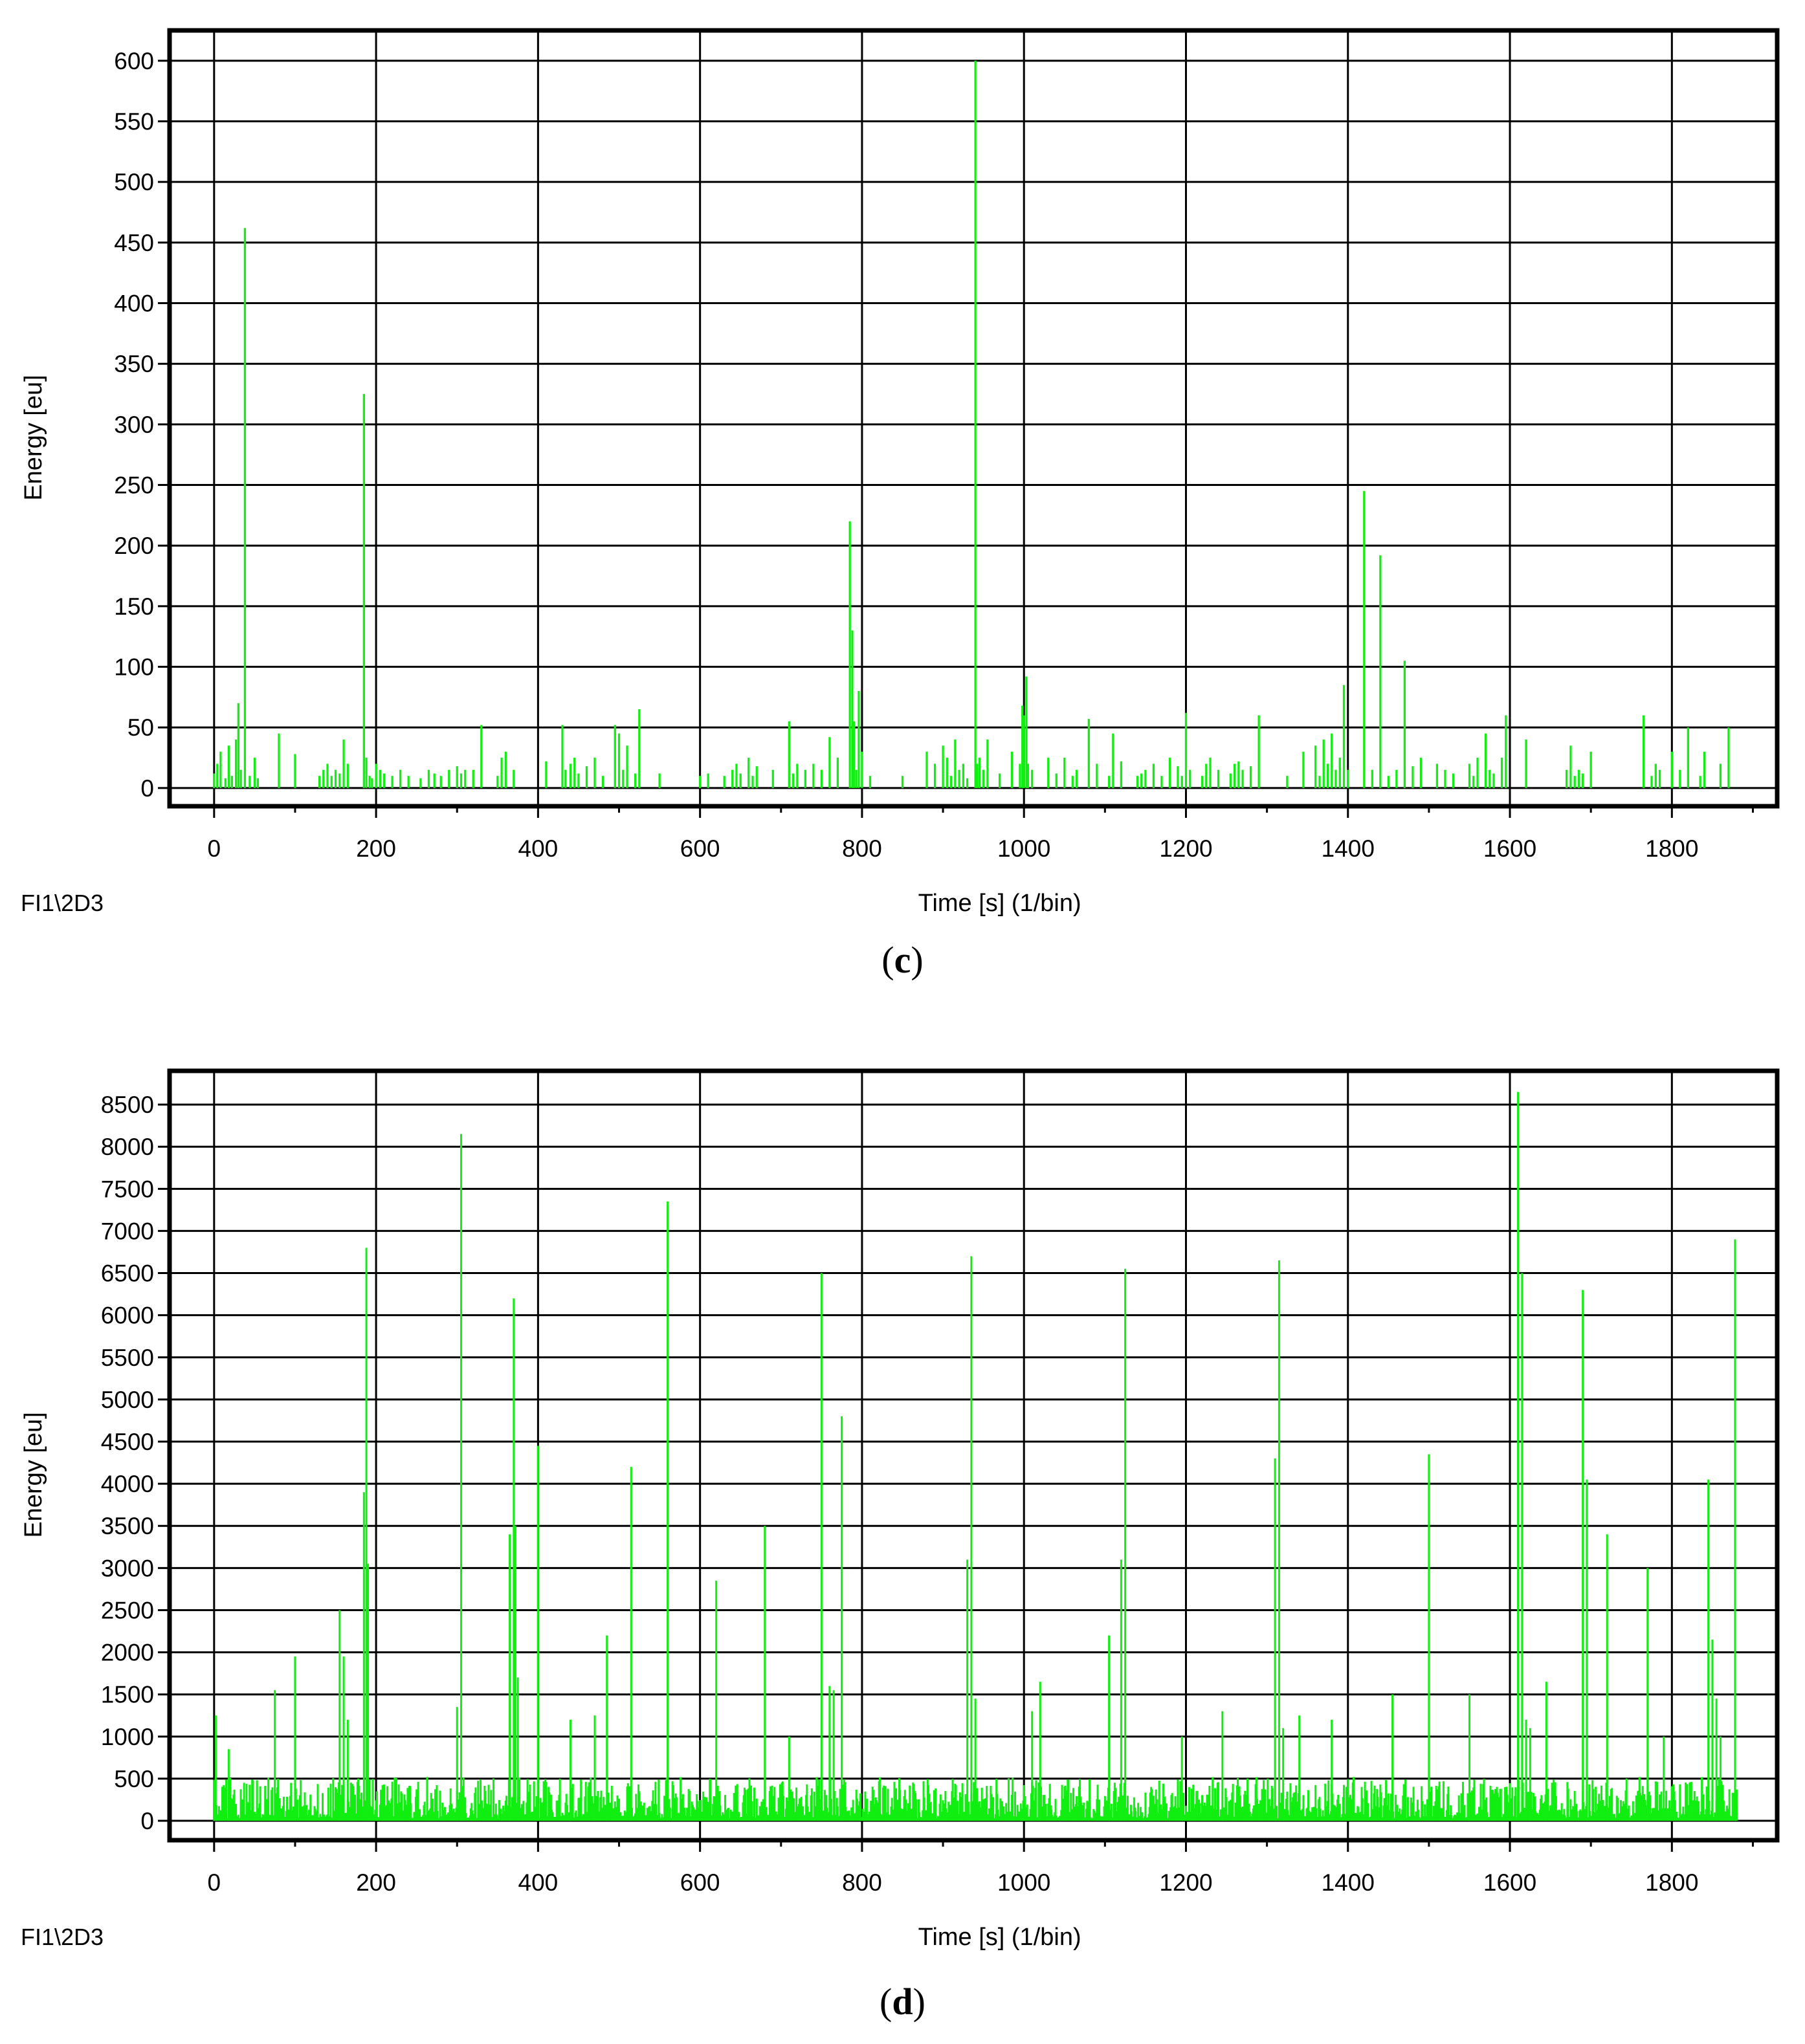  I want to click on y-tick-label: 200, so click(134, 546).